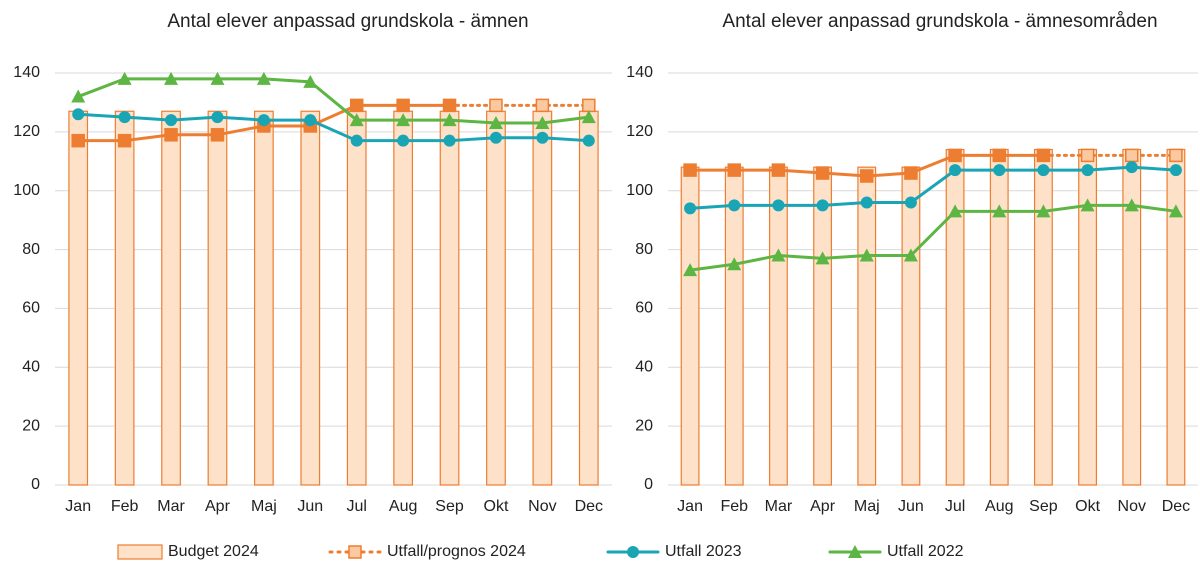  Describe the element at coordinates (639, 190) in the screenshot. I see `y-tick-label: 100` at that location.